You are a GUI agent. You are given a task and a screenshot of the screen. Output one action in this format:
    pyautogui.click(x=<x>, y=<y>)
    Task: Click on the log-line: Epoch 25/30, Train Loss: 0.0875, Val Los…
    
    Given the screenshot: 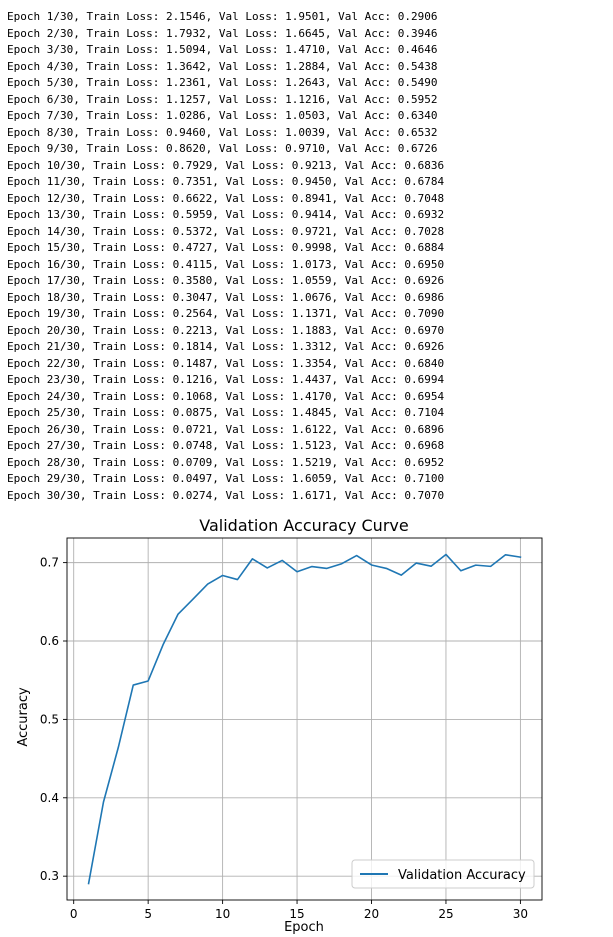 What is the action you would take?
    pyautogui.click(x=226, y=412)
    